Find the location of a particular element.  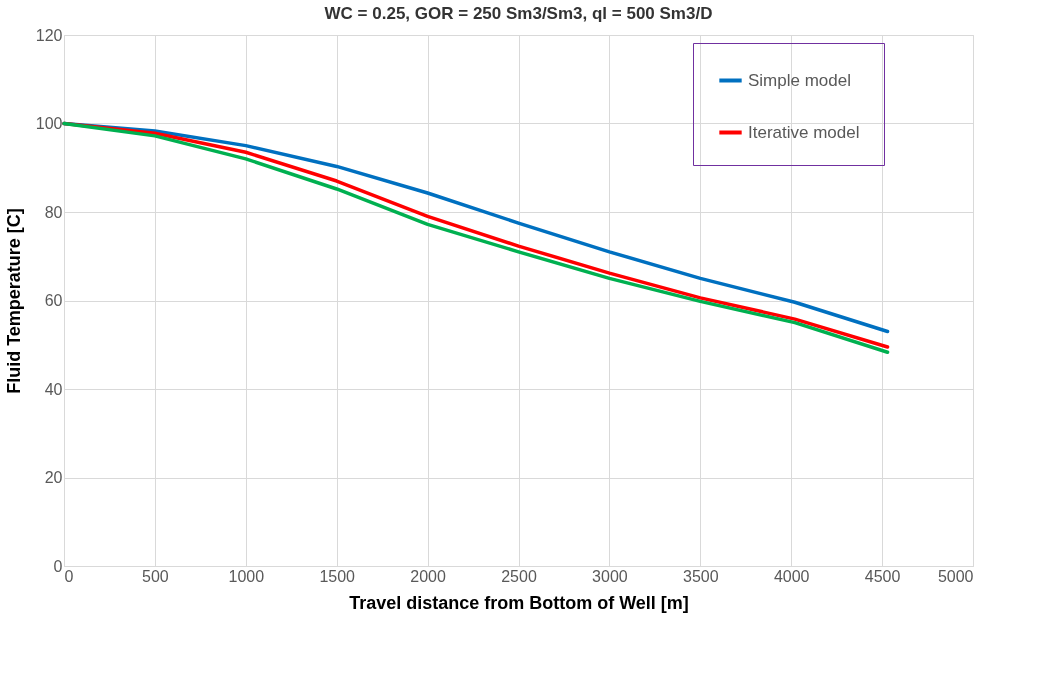

x-tick-label: 4000 is located at coordinates (791, 576).